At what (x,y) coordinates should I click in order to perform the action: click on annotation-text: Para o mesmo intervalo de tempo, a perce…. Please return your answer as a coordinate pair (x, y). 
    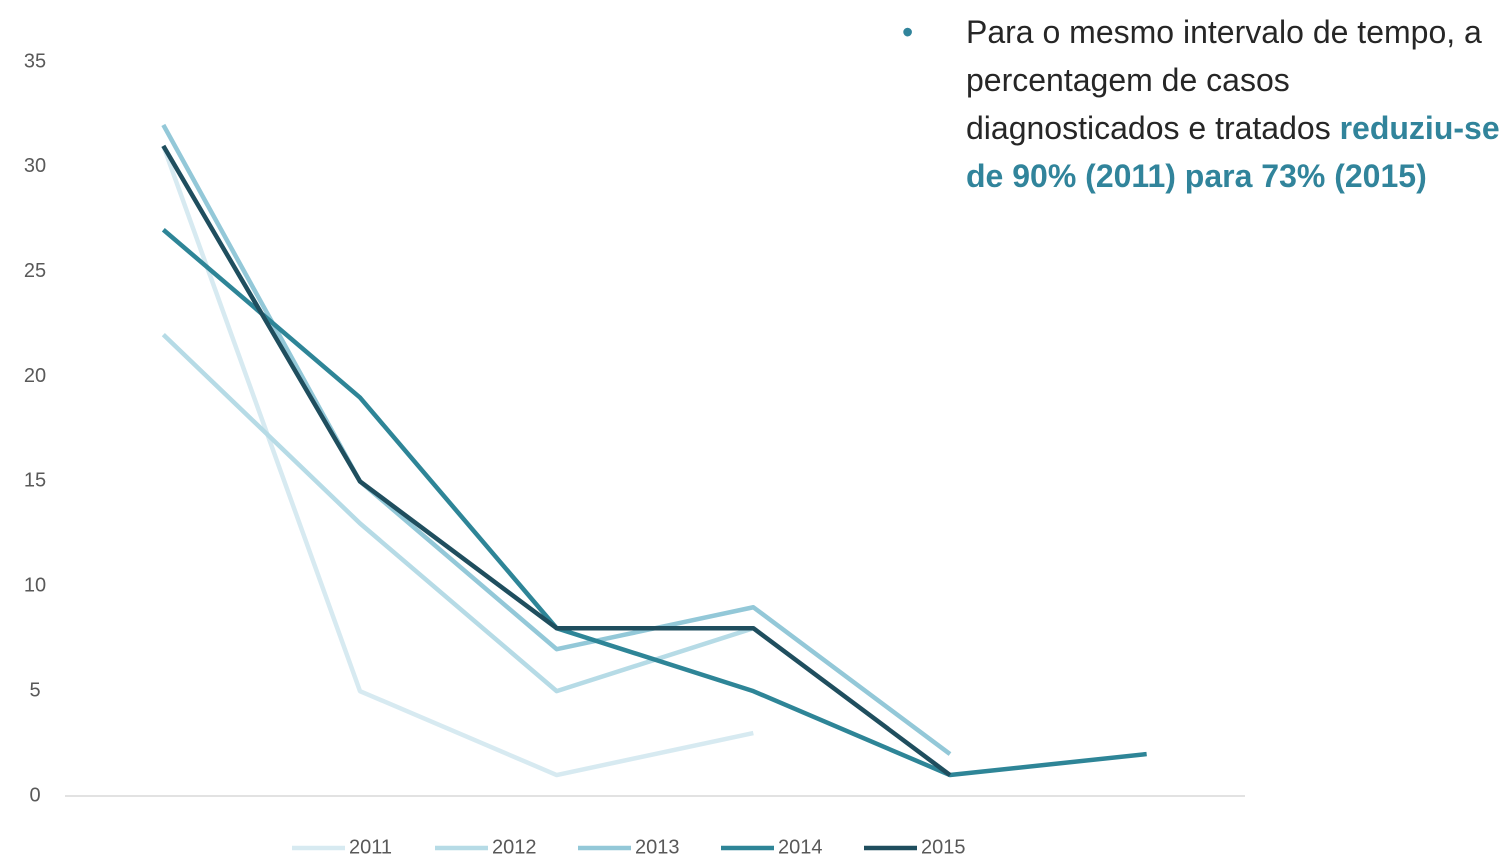
    Looking at the image, I should click on (1224, 80).